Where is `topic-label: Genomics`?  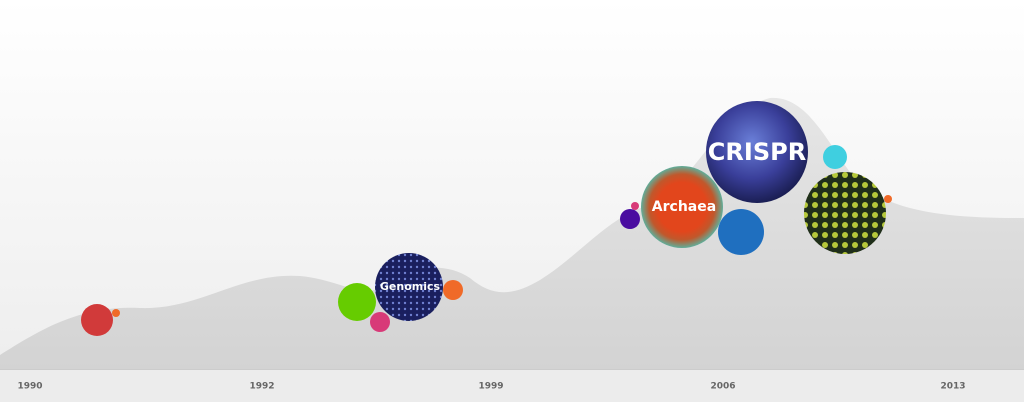 topic-label: Genomics is located at coordinates (410, 286).